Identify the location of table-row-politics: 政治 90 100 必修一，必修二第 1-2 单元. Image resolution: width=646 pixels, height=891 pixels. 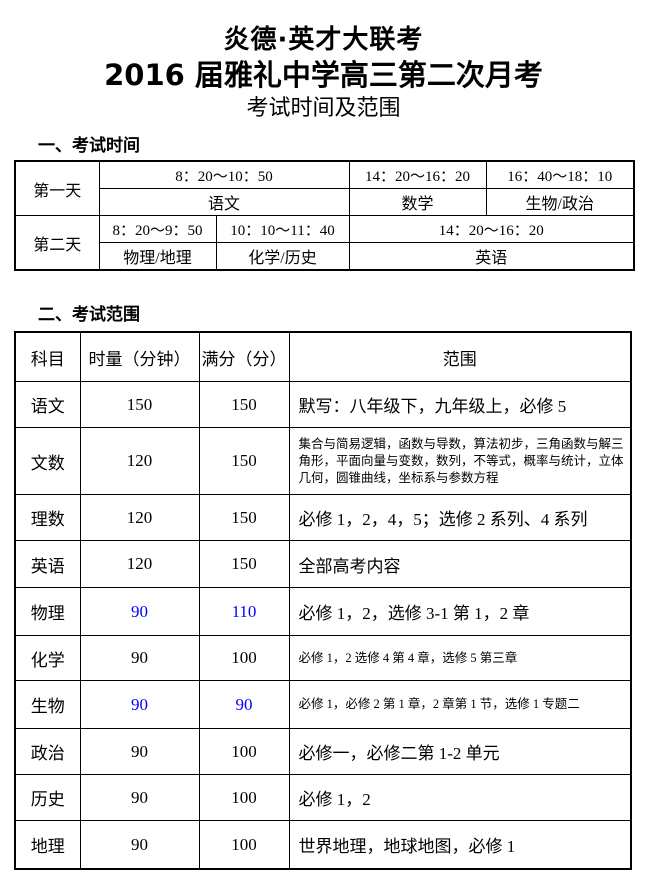
(323, 751).